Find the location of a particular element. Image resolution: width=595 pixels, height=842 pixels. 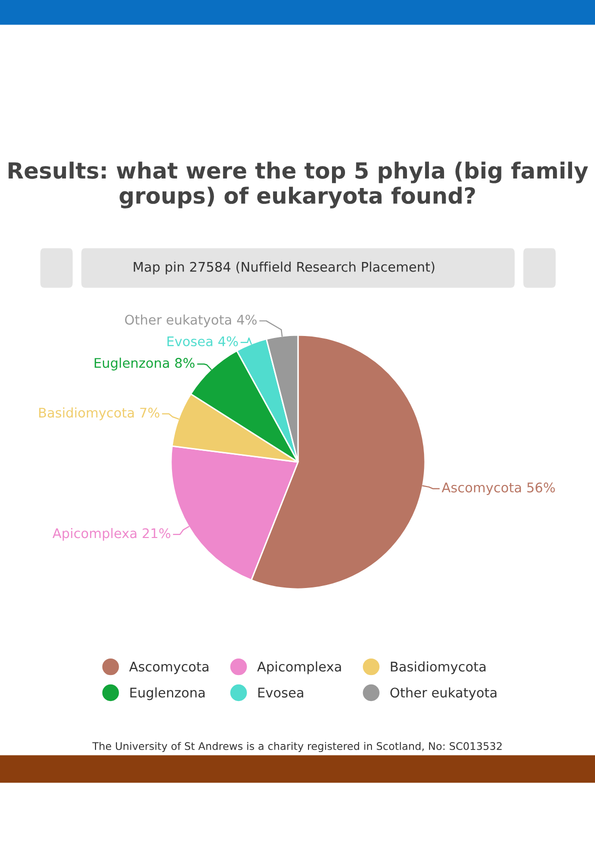

category-label: Basidiomycota 7% is located at coordinates (99, 413).